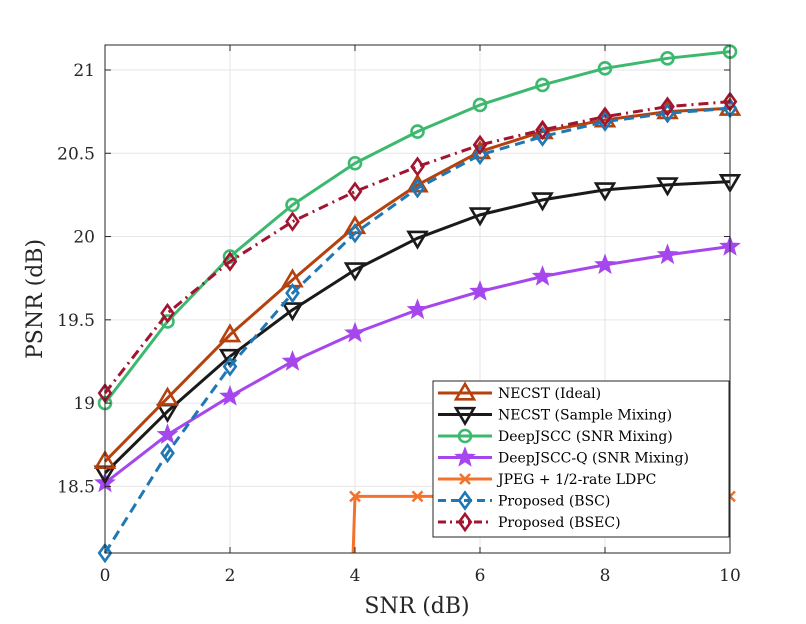 The height and width of the screenshot is (624, 806). Describe the element at coordinates (84, 238) in the screenshot. I see `y-tick-label: 20` at that location.